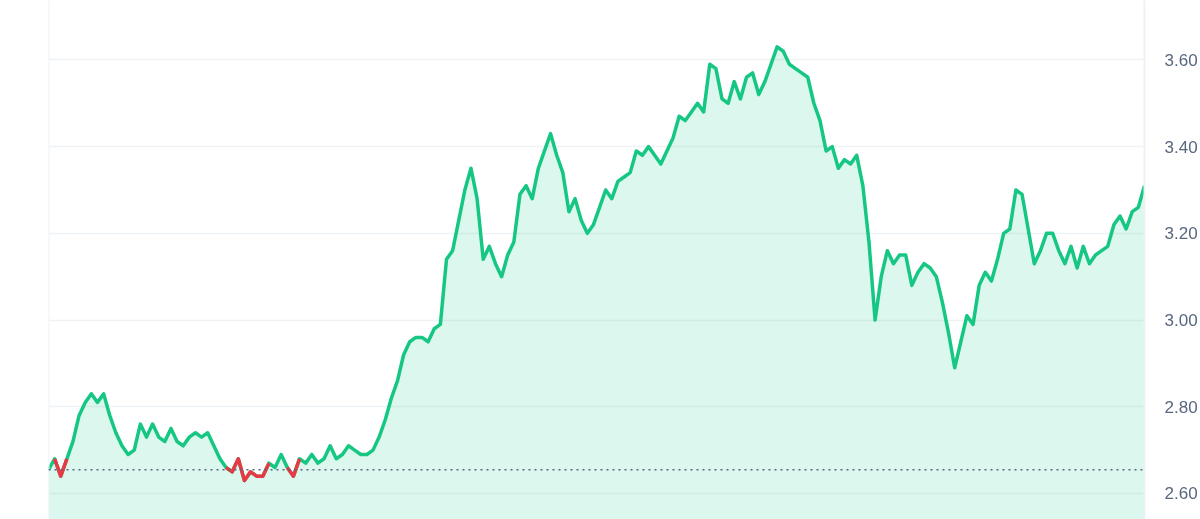 This screenshot has height=519, width=1200. What do you see at coordinates (1181, 234) in the screenshot?
I see `y-tick-label: 3.20` at bounding box center [1181, 234].